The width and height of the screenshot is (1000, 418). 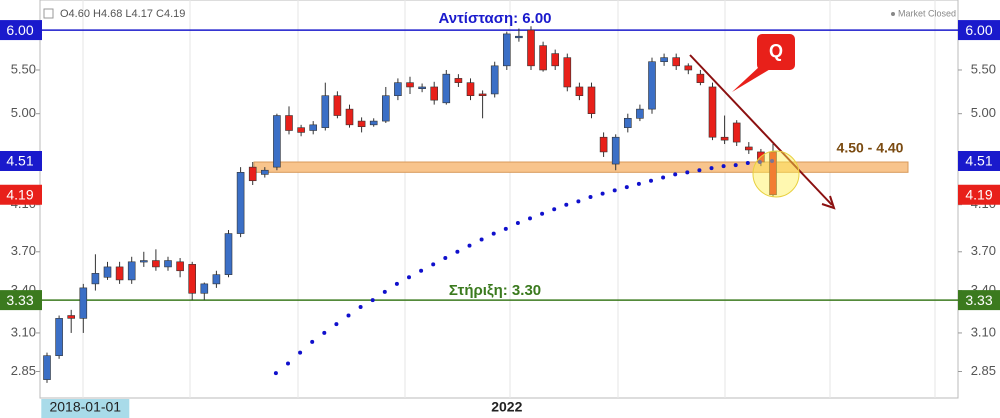 What do you see at coordinates (581, 167) in the screenshot?
I see `support-zone` at bounding box center [581, 167].